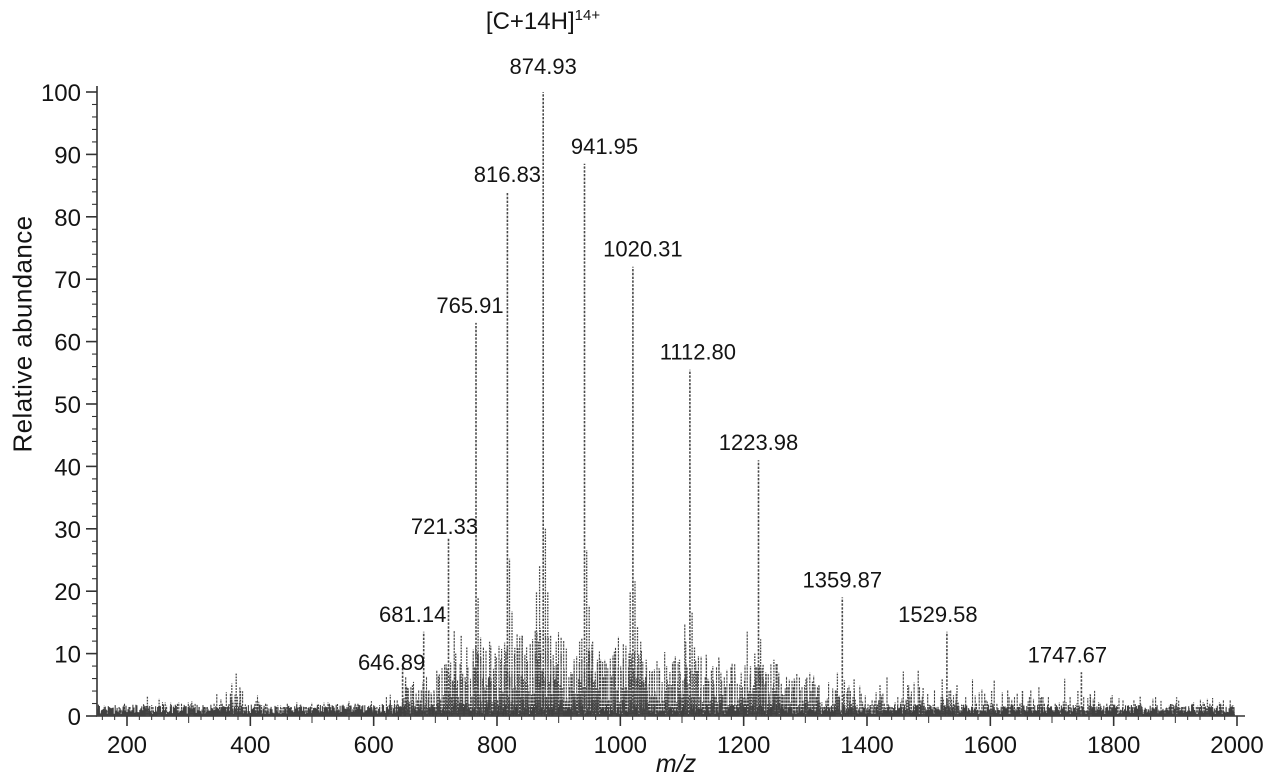 This screenshot has height=781, width=1280. What do you see at coordinates (444, 526) in the screenshot?
I see `peak-label: 721.33` at bounding box center [444, 526].